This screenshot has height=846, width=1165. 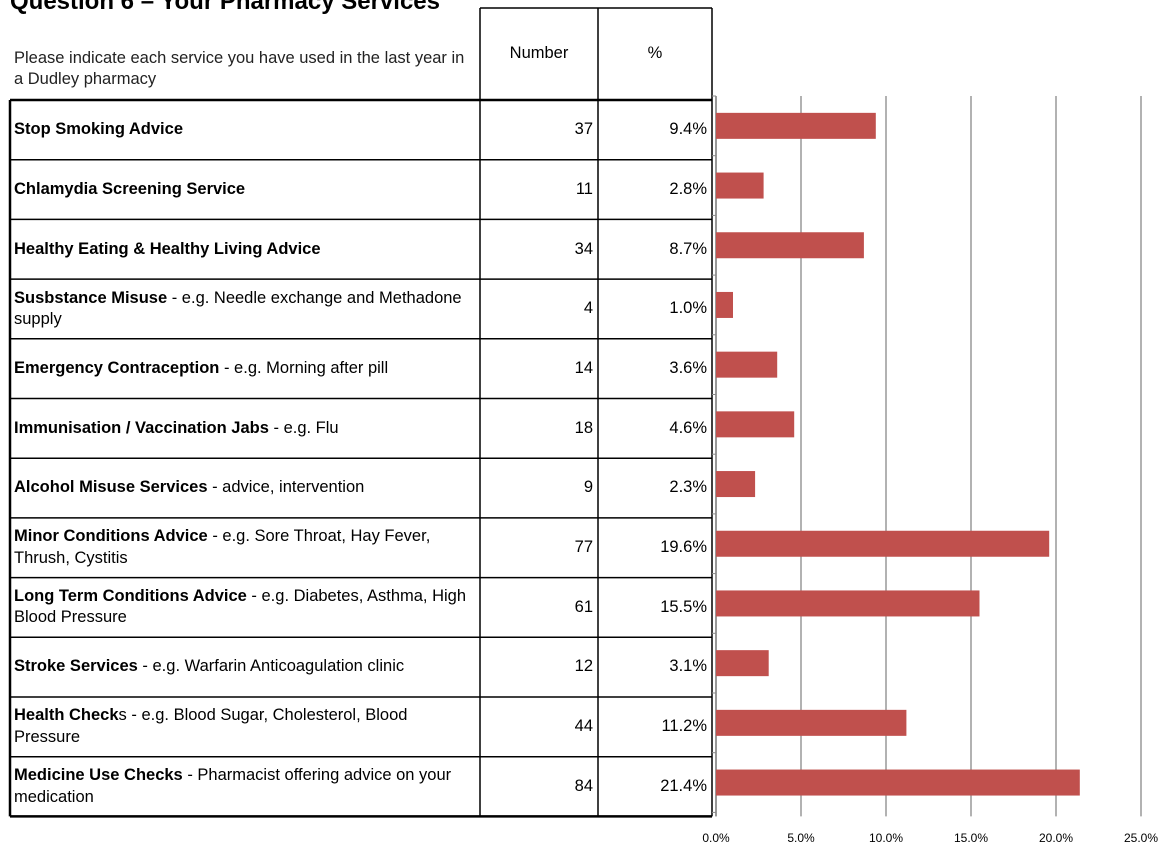 What do you see at coordinates (583, 785) in the screenshot?
I see `count: 84` at bounding box center [583, 785].